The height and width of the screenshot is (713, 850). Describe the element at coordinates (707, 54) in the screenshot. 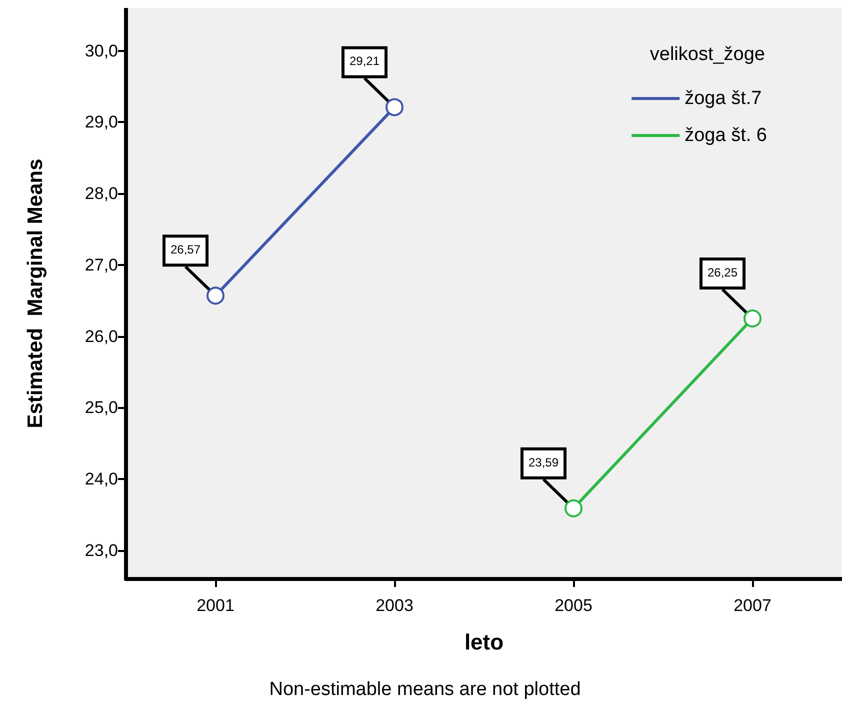

I see `legend-title: velikost_žoge` at that location.